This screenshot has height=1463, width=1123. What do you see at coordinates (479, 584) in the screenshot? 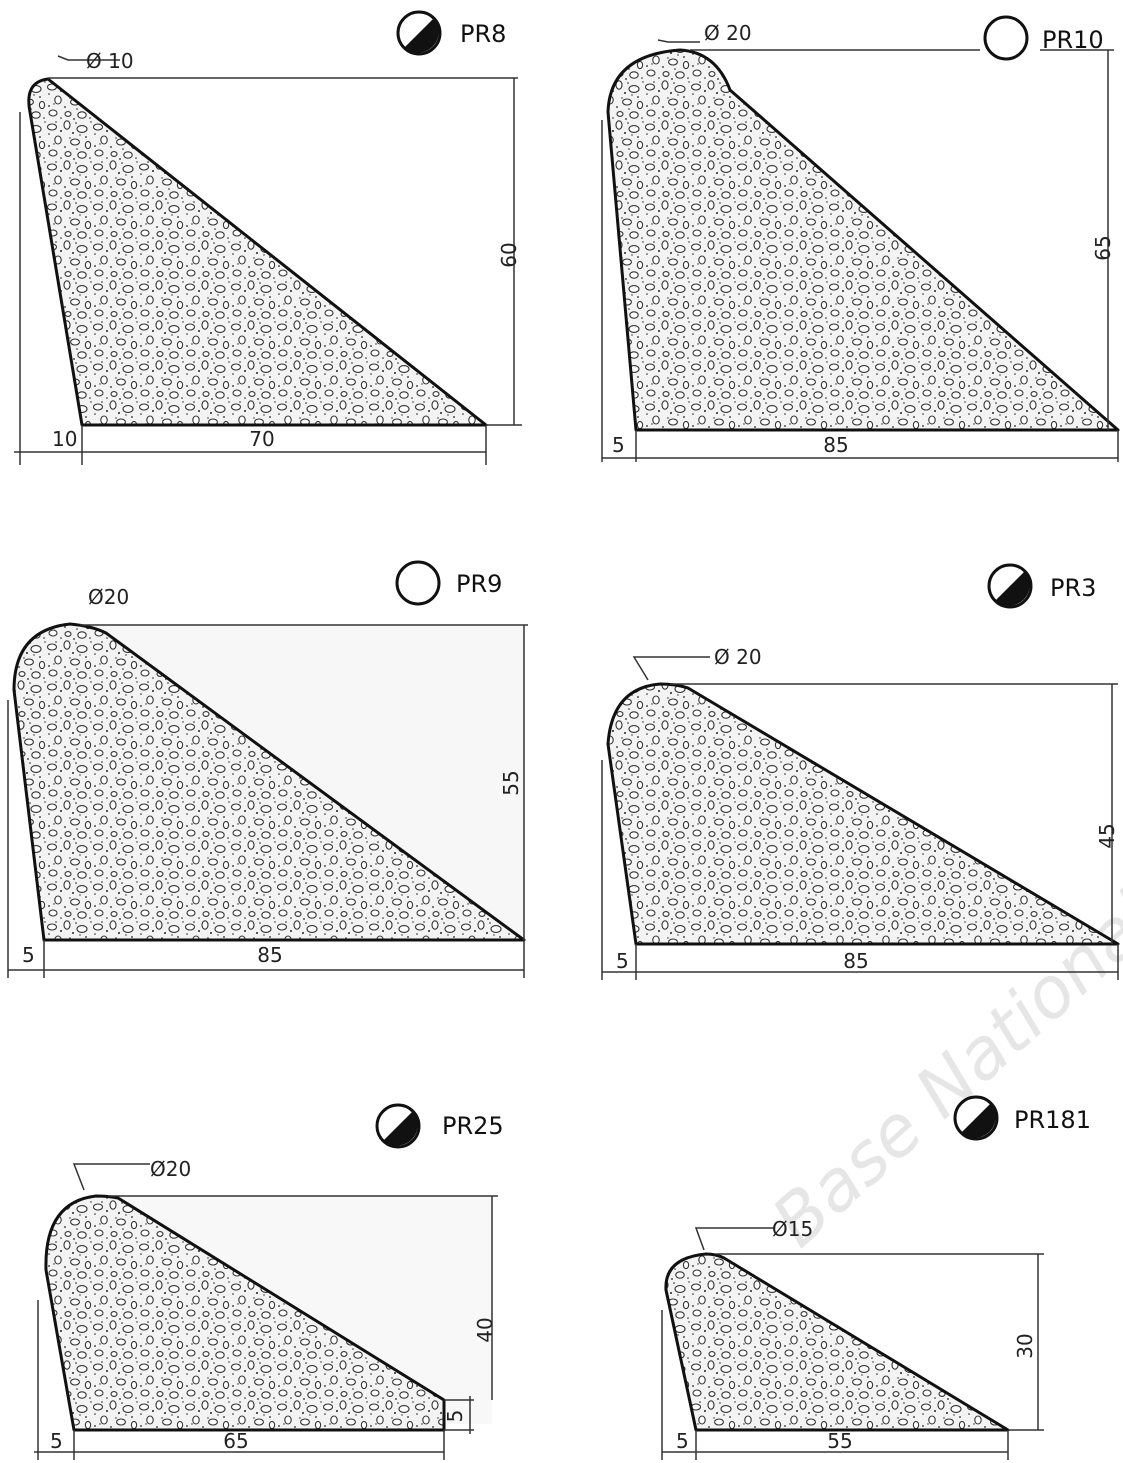
I see `profile-code: PR9` at bounding box center [479, 584].